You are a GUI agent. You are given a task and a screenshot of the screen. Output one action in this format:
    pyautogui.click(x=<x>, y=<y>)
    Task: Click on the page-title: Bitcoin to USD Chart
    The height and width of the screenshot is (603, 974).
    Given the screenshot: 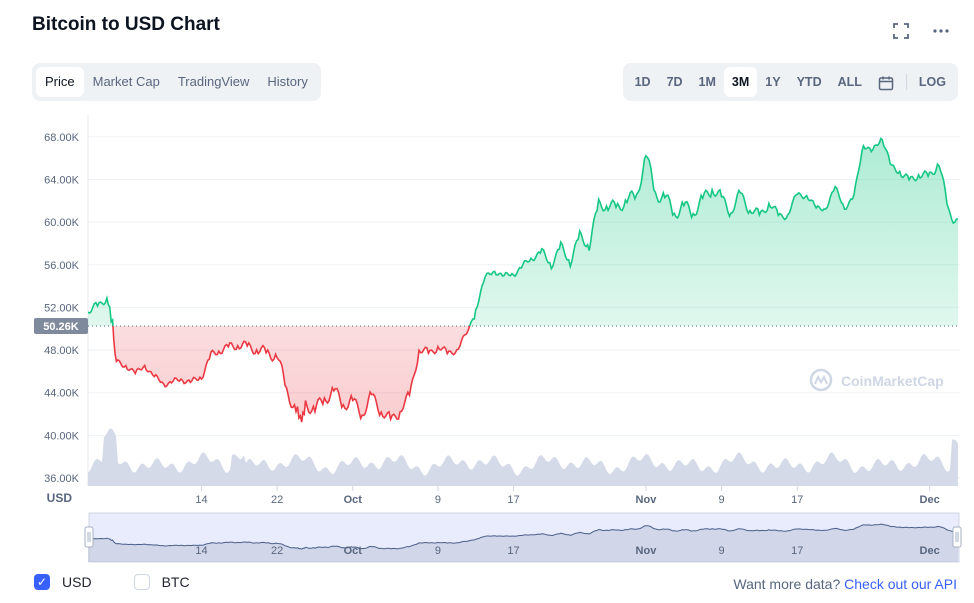 What is the action you would take?
    pyautogui.click(x=126, y=24)
    